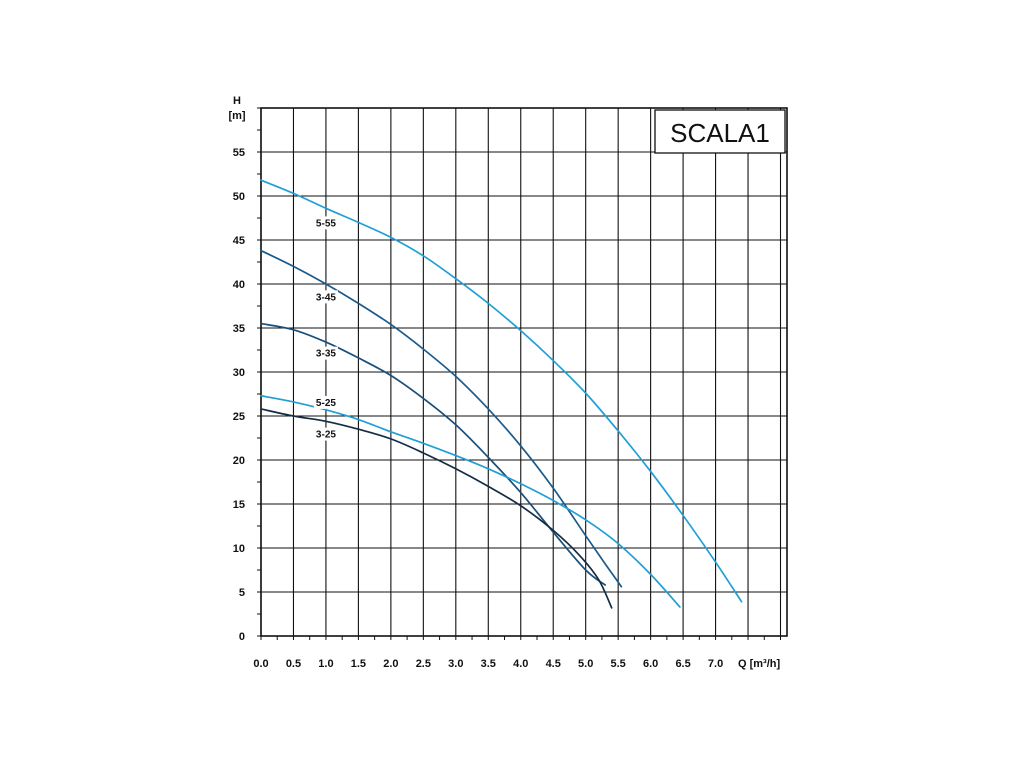 This screenshot has width=1024, height=768. Describe the element at coordinates (236, 116) in the screenshot. I see `y-axis-unit: [m]` at that location.